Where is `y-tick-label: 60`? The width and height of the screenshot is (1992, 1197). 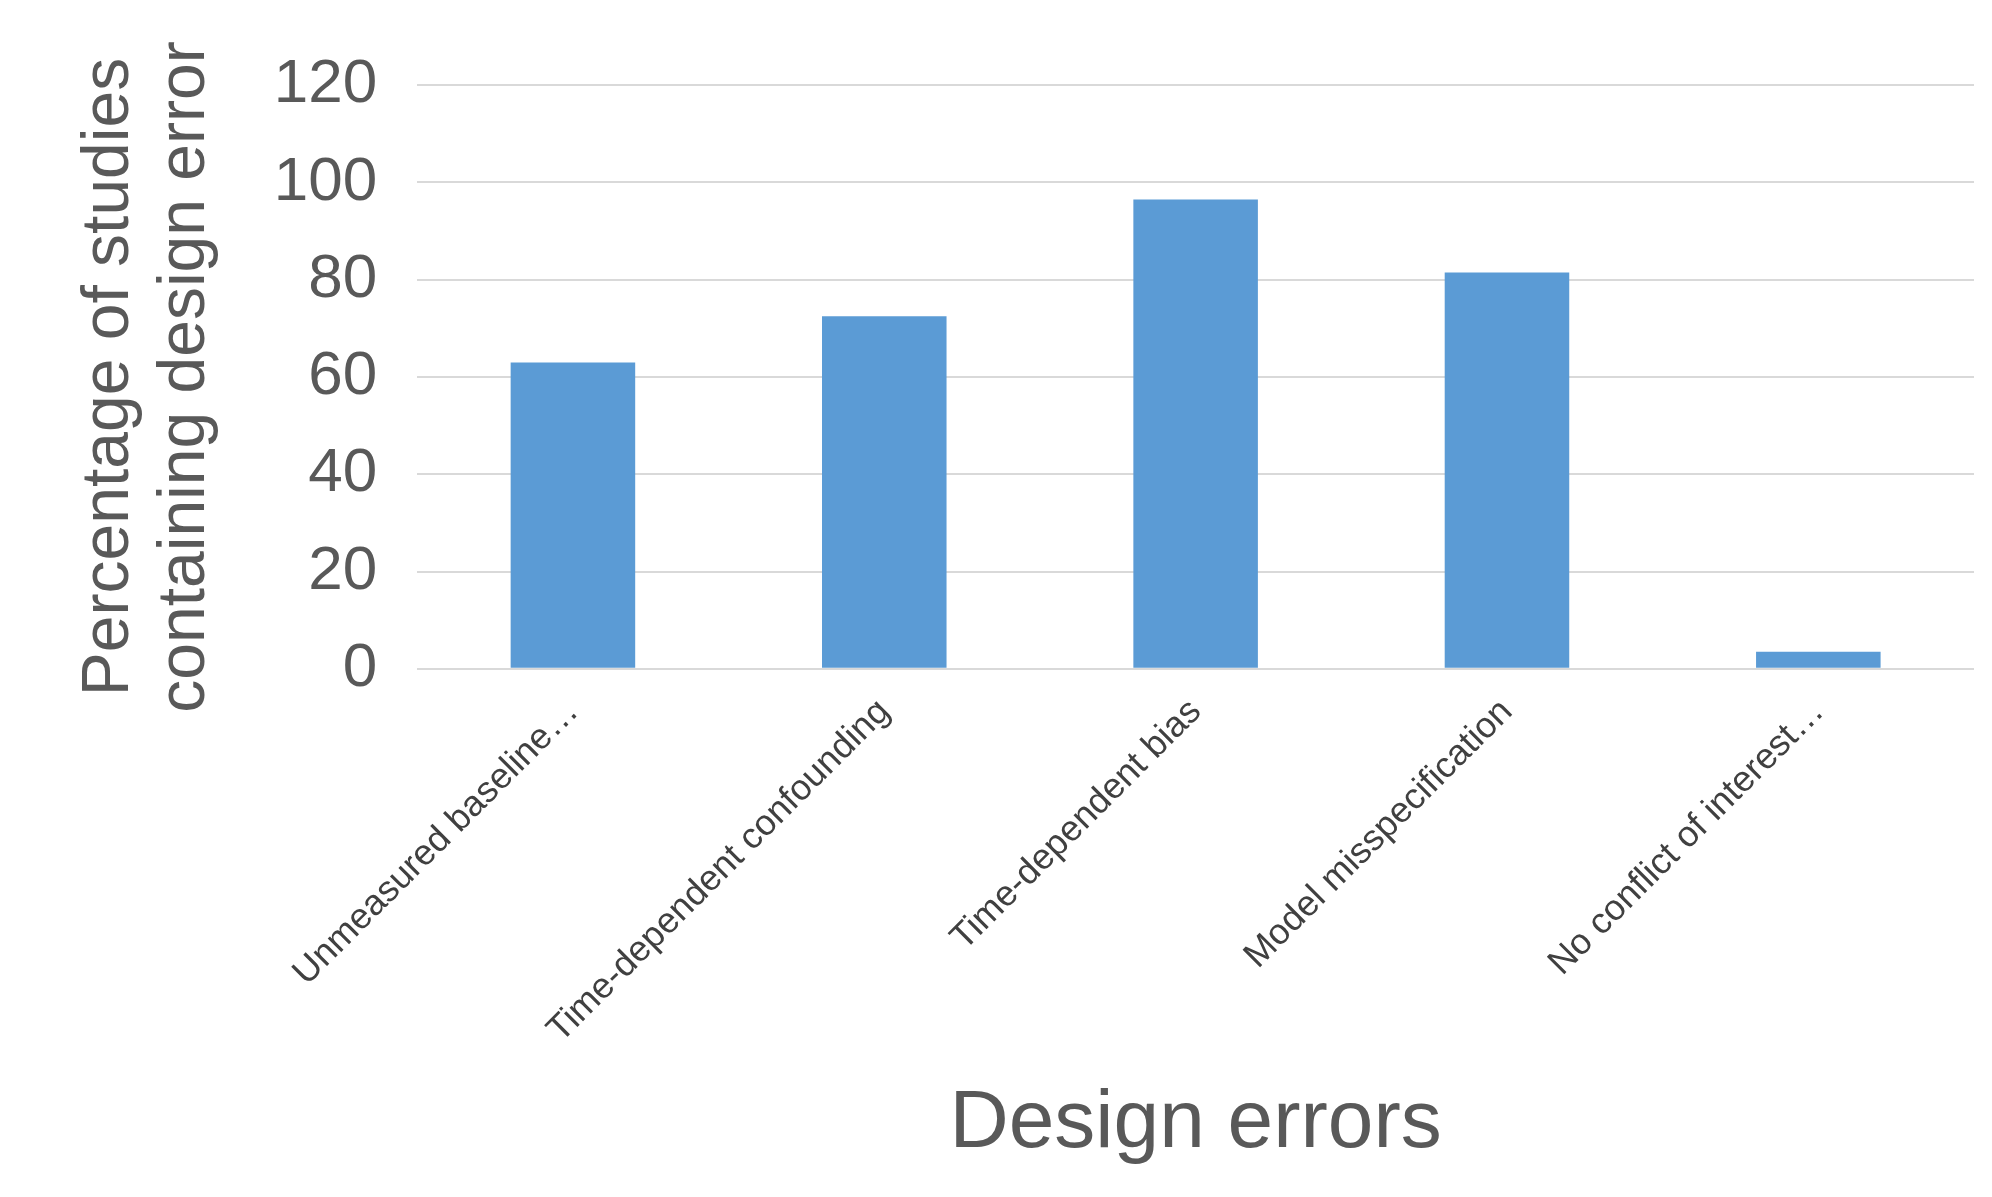 y-tick-label: 60 is located at coordinates (343, 373).